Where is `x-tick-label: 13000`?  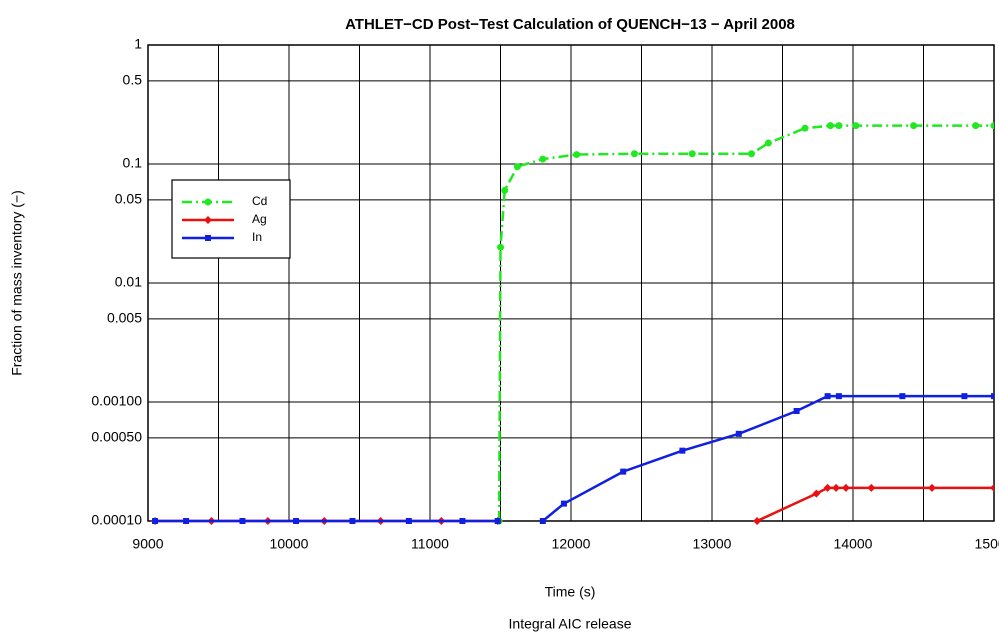
x-tick-label: 13000 is located at coordinates (712, 544).